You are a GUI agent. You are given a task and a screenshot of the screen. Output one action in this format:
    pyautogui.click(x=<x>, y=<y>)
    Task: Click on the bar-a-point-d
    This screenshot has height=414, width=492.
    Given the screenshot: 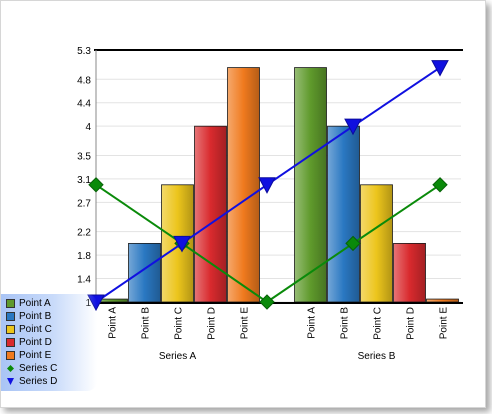 What is the action you would take?
    pyautogui.click(x=210, y=214)
    